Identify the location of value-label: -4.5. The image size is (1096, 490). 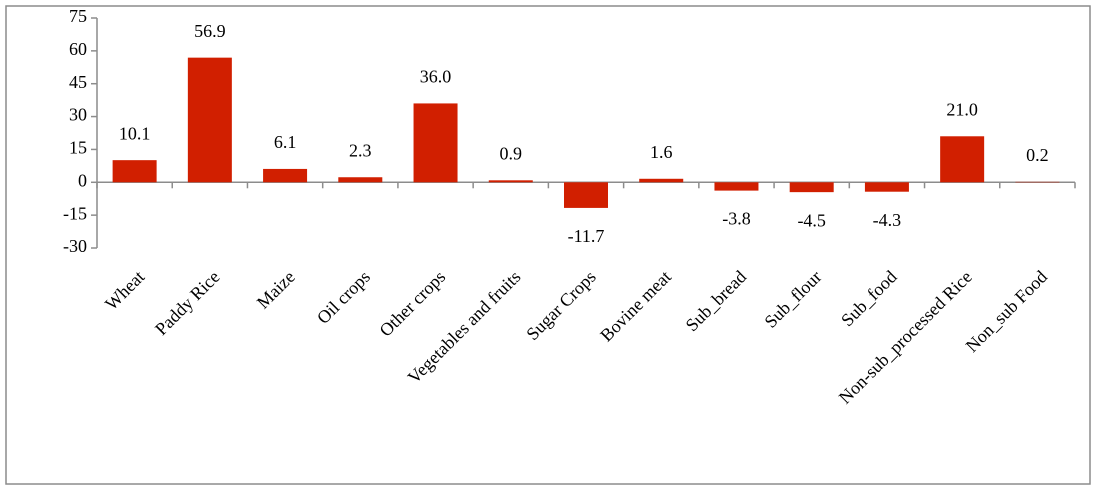
(811, 220).